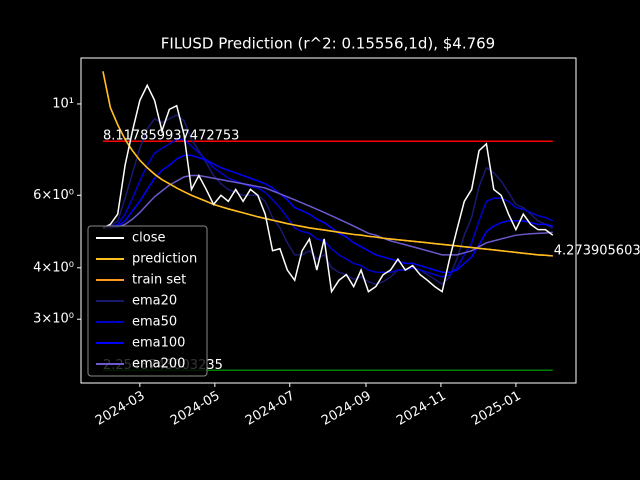 Image resolution: width=640 pixels, height=480 pixels. I want to click on y-tick-label: 6×10⁰, so click(53, 195).